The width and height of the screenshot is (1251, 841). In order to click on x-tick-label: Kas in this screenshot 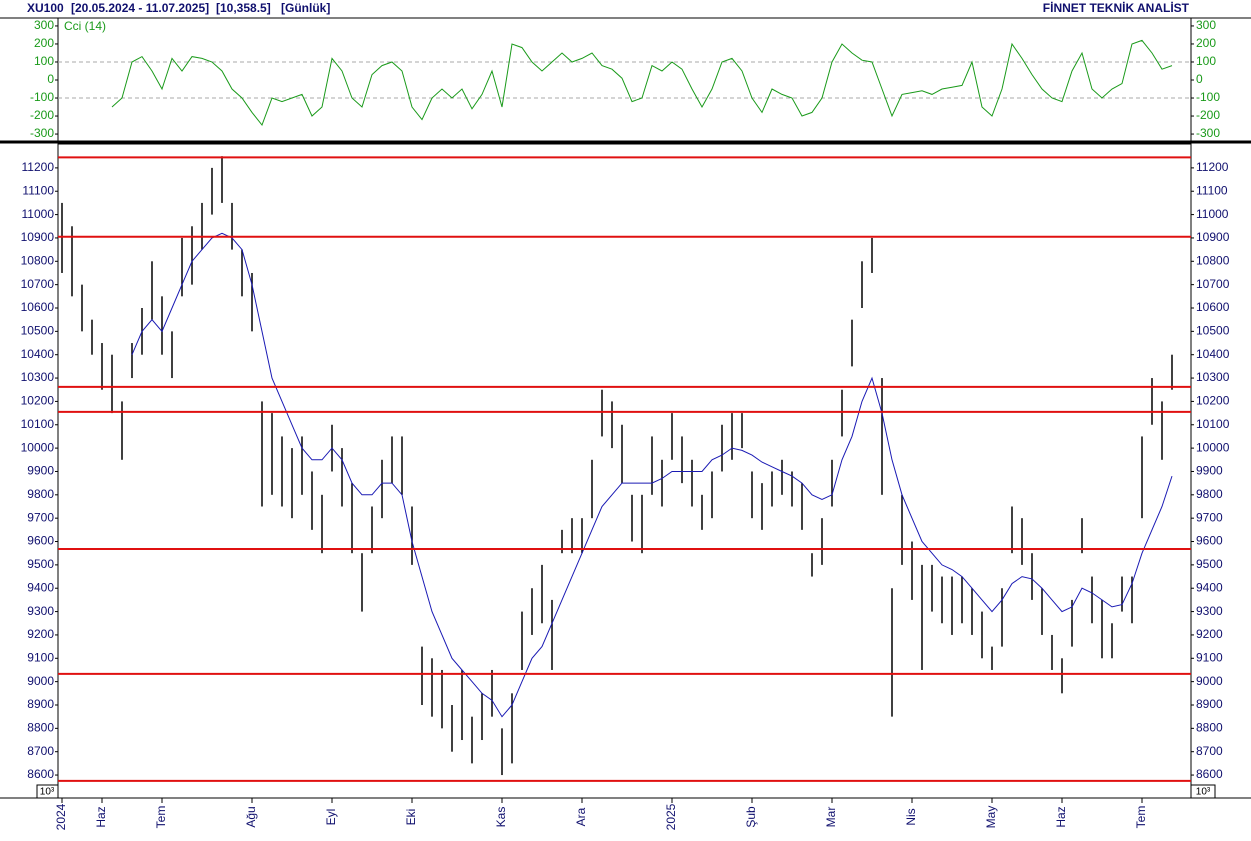, I will do `click(501, 817)`.